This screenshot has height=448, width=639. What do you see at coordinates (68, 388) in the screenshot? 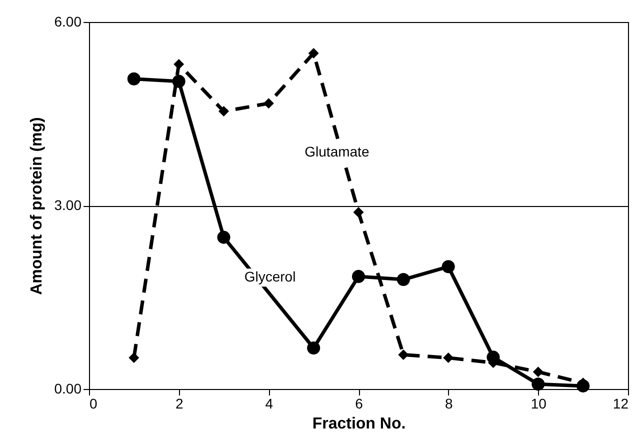
I see `y-tick-label: 0.00` at bounding box center [68, 388].